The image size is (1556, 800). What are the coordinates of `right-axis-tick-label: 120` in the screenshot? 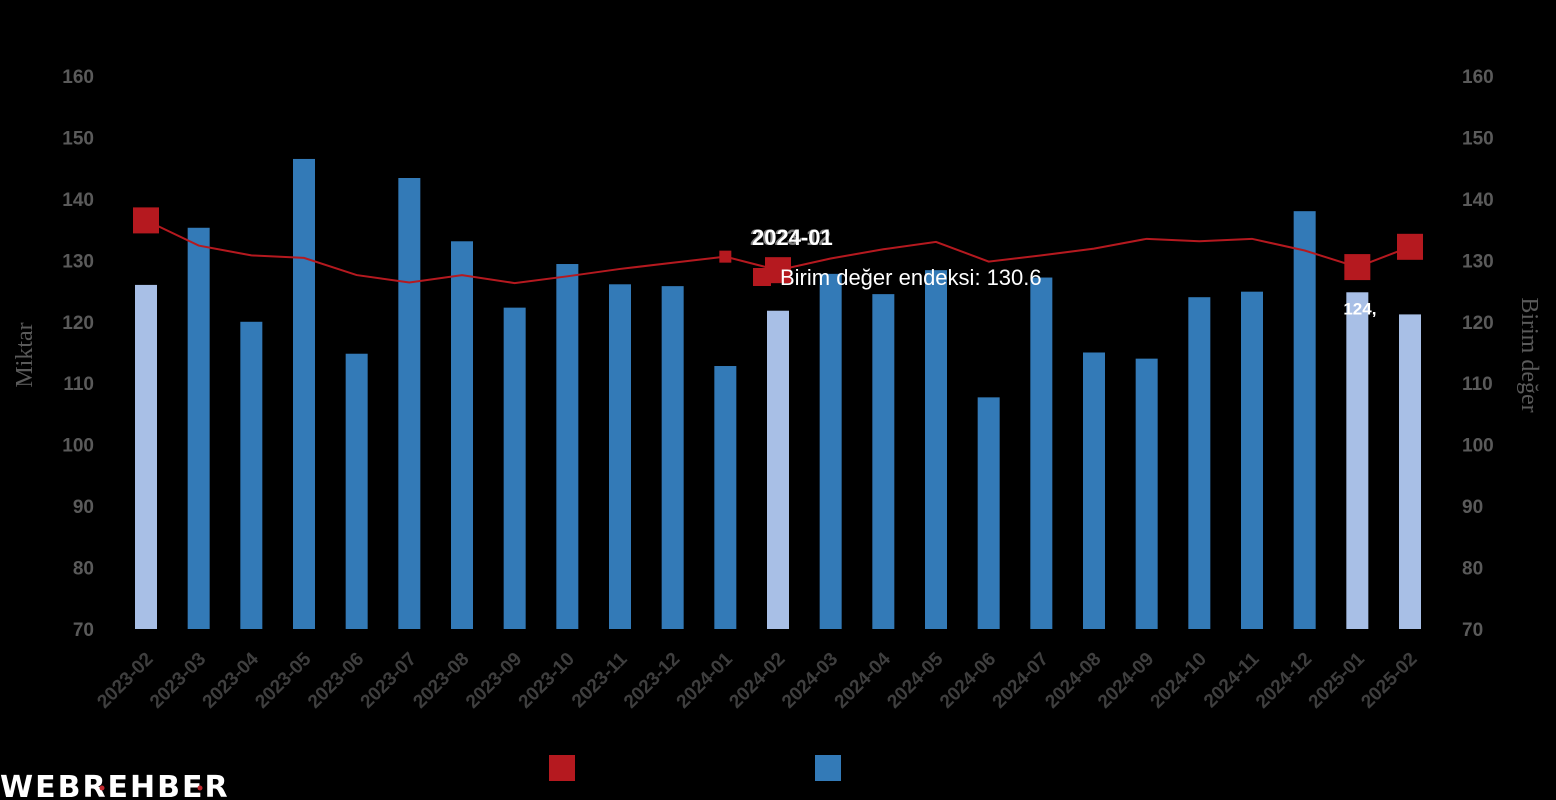 It's located at (1478, 323).